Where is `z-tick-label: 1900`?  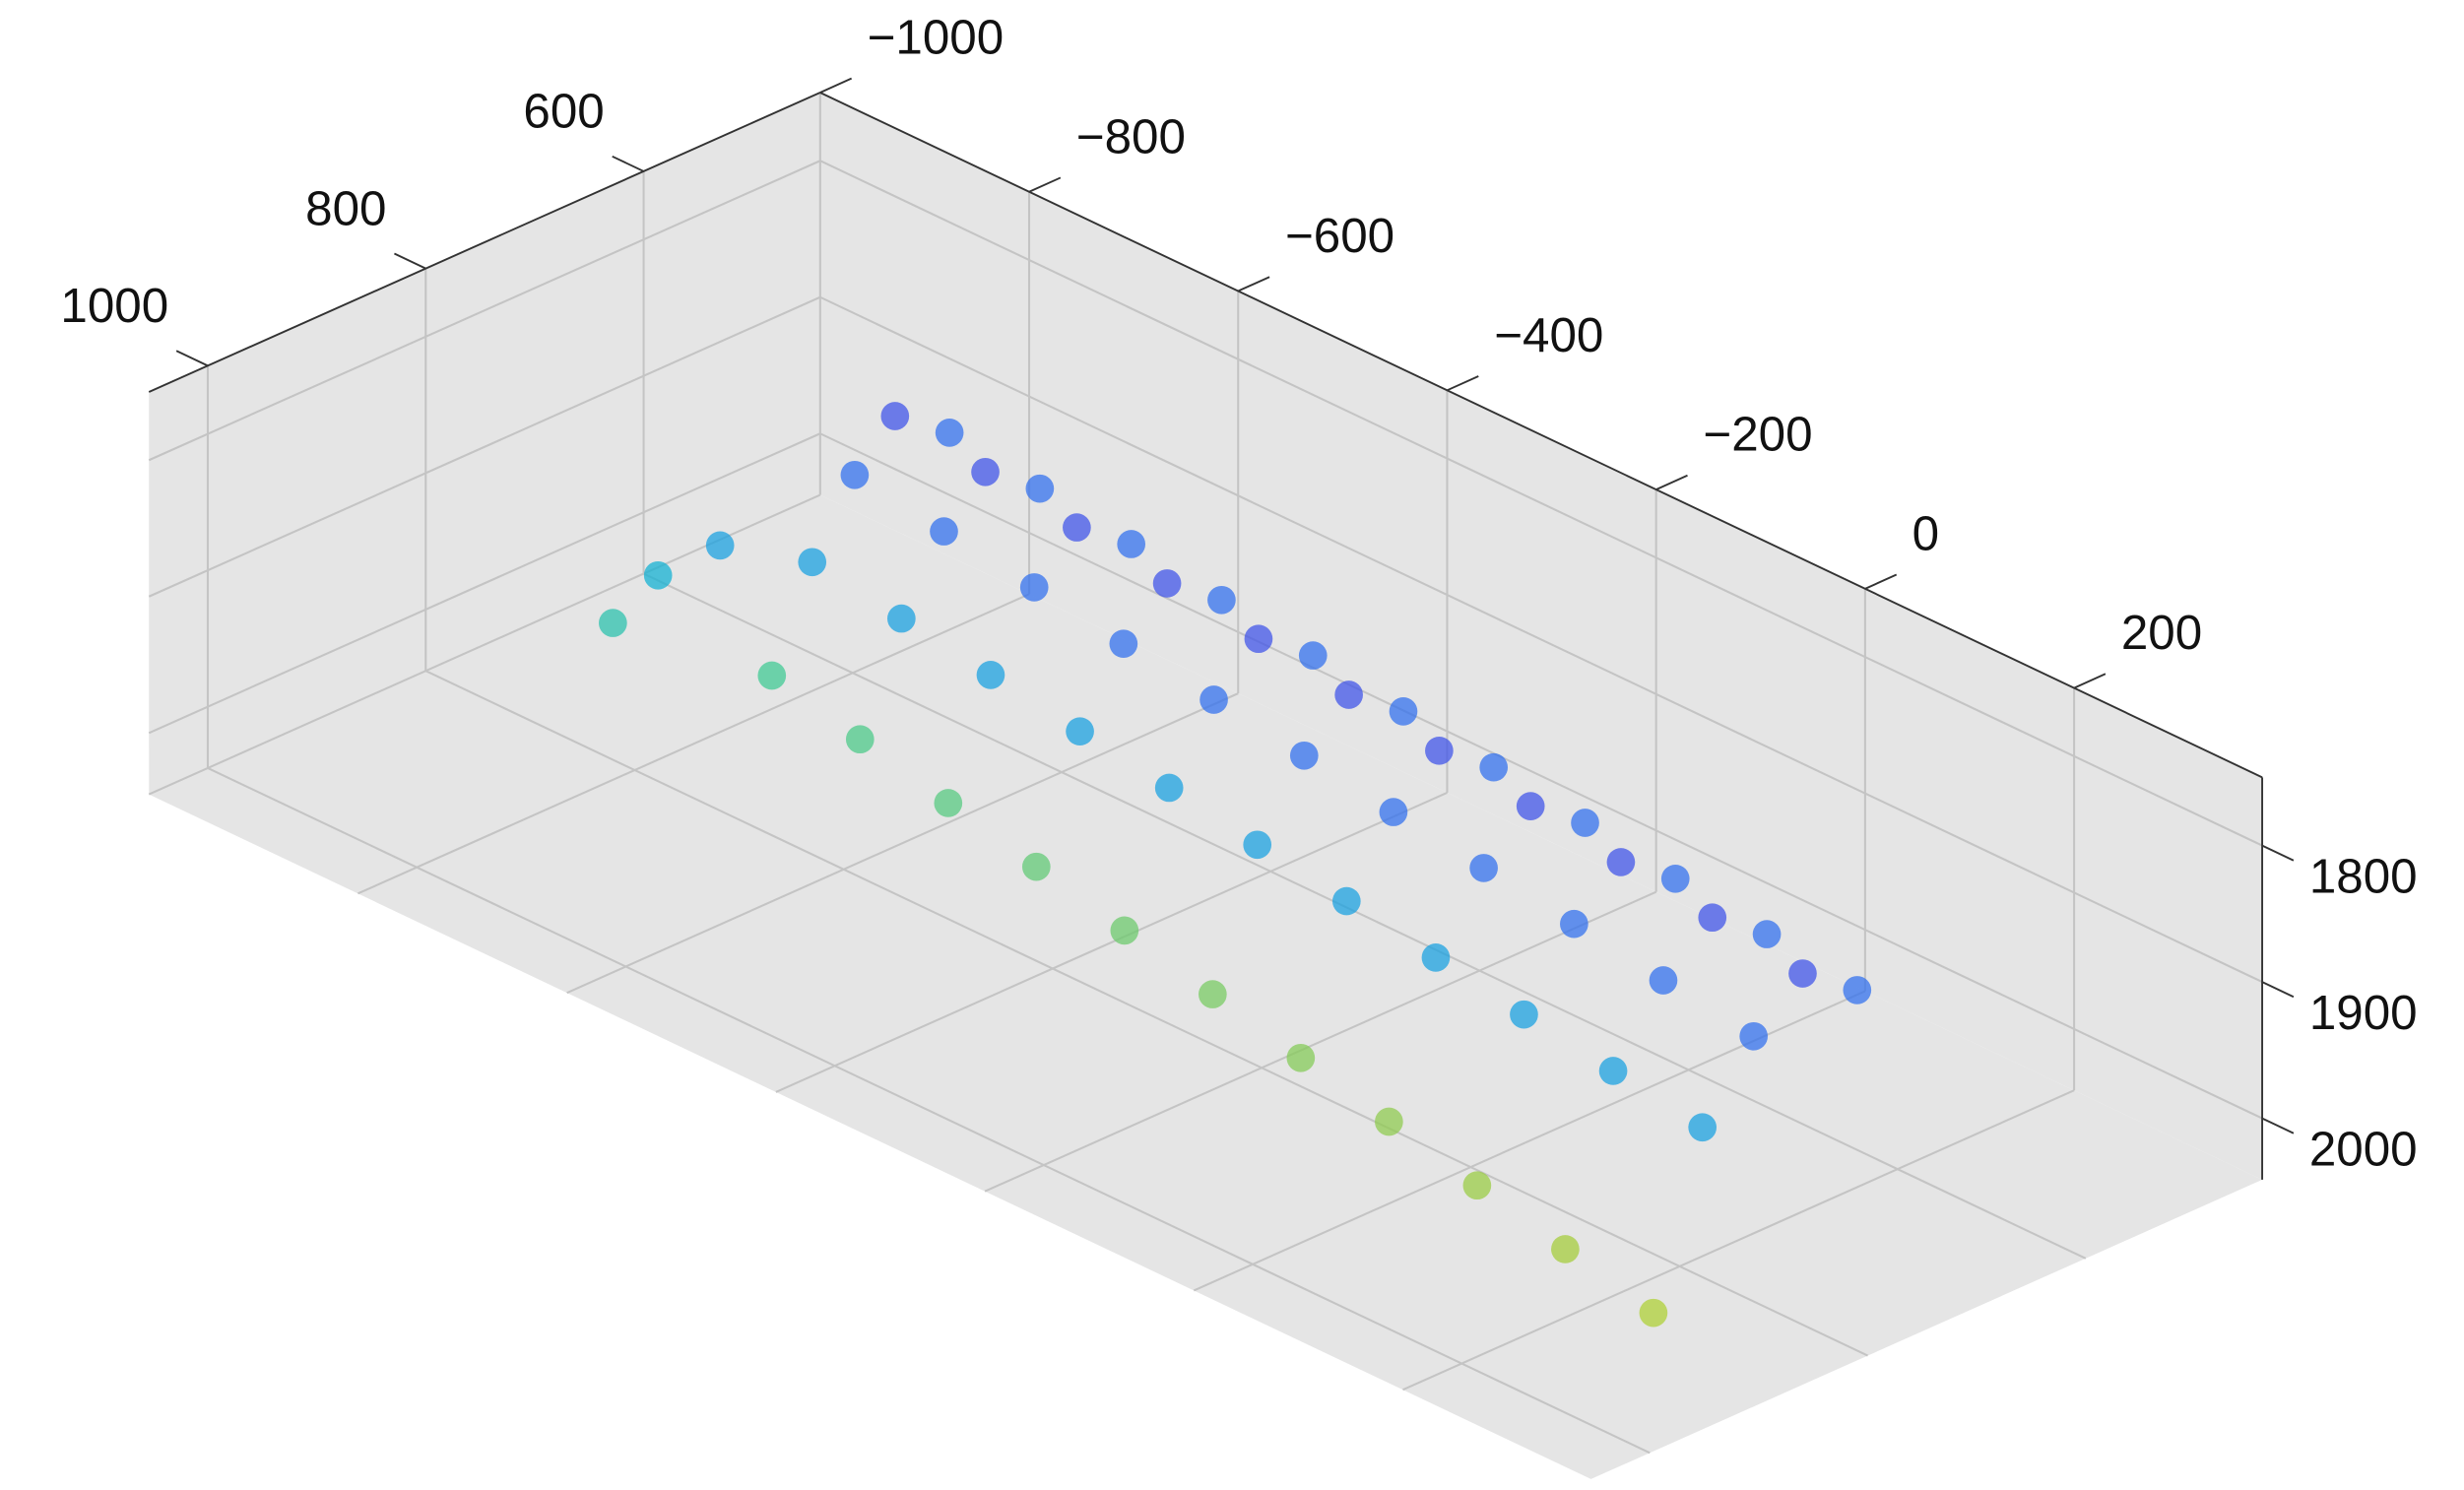 z-tick-label: 1900 is located at coordinates (2363, 1013).